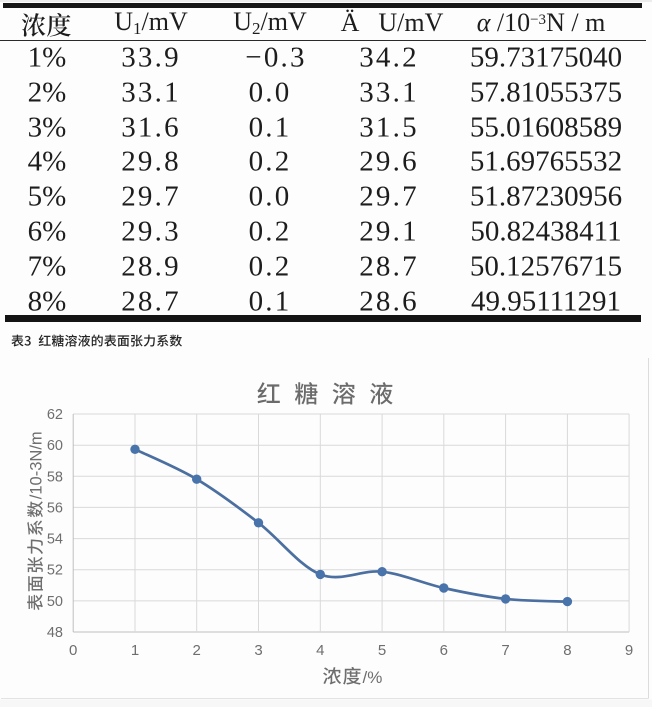 The width and height of the screenshot is (652, 707). Describe the element at coordinates (55, 633) in the screenshot. I see `svg-text: 48` at that location.